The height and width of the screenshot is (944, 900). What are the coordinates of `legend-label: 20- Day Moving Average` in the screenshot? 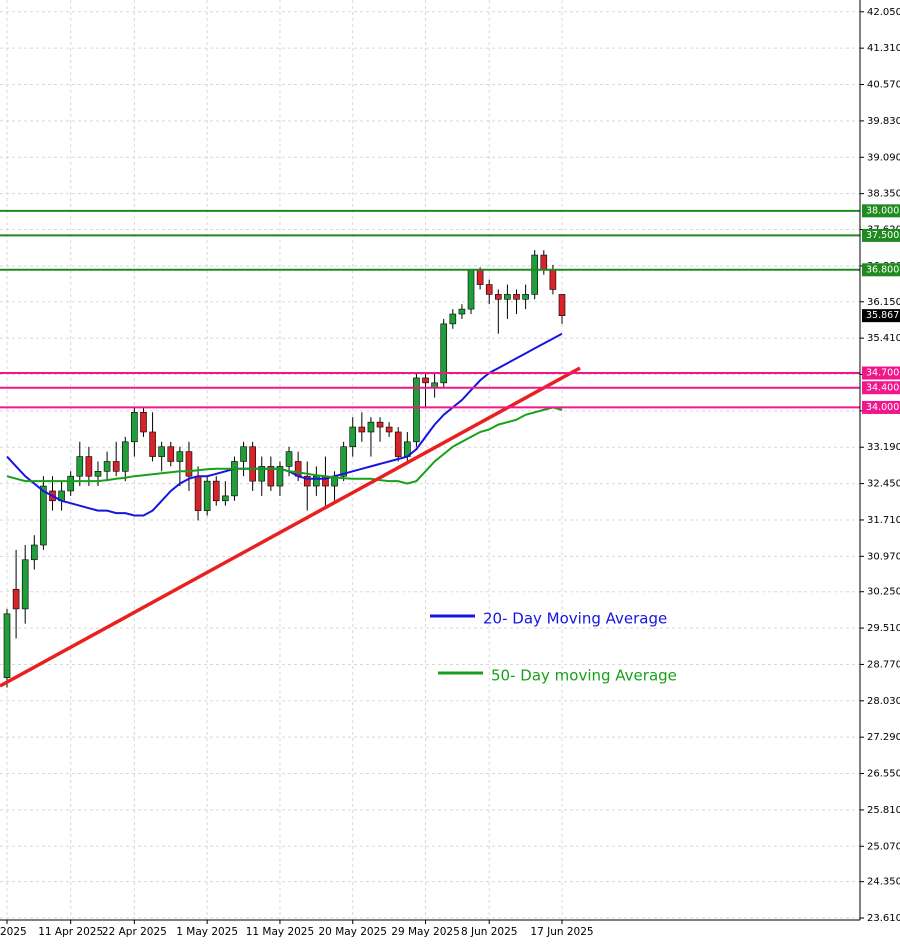 It's located at (575, 619).